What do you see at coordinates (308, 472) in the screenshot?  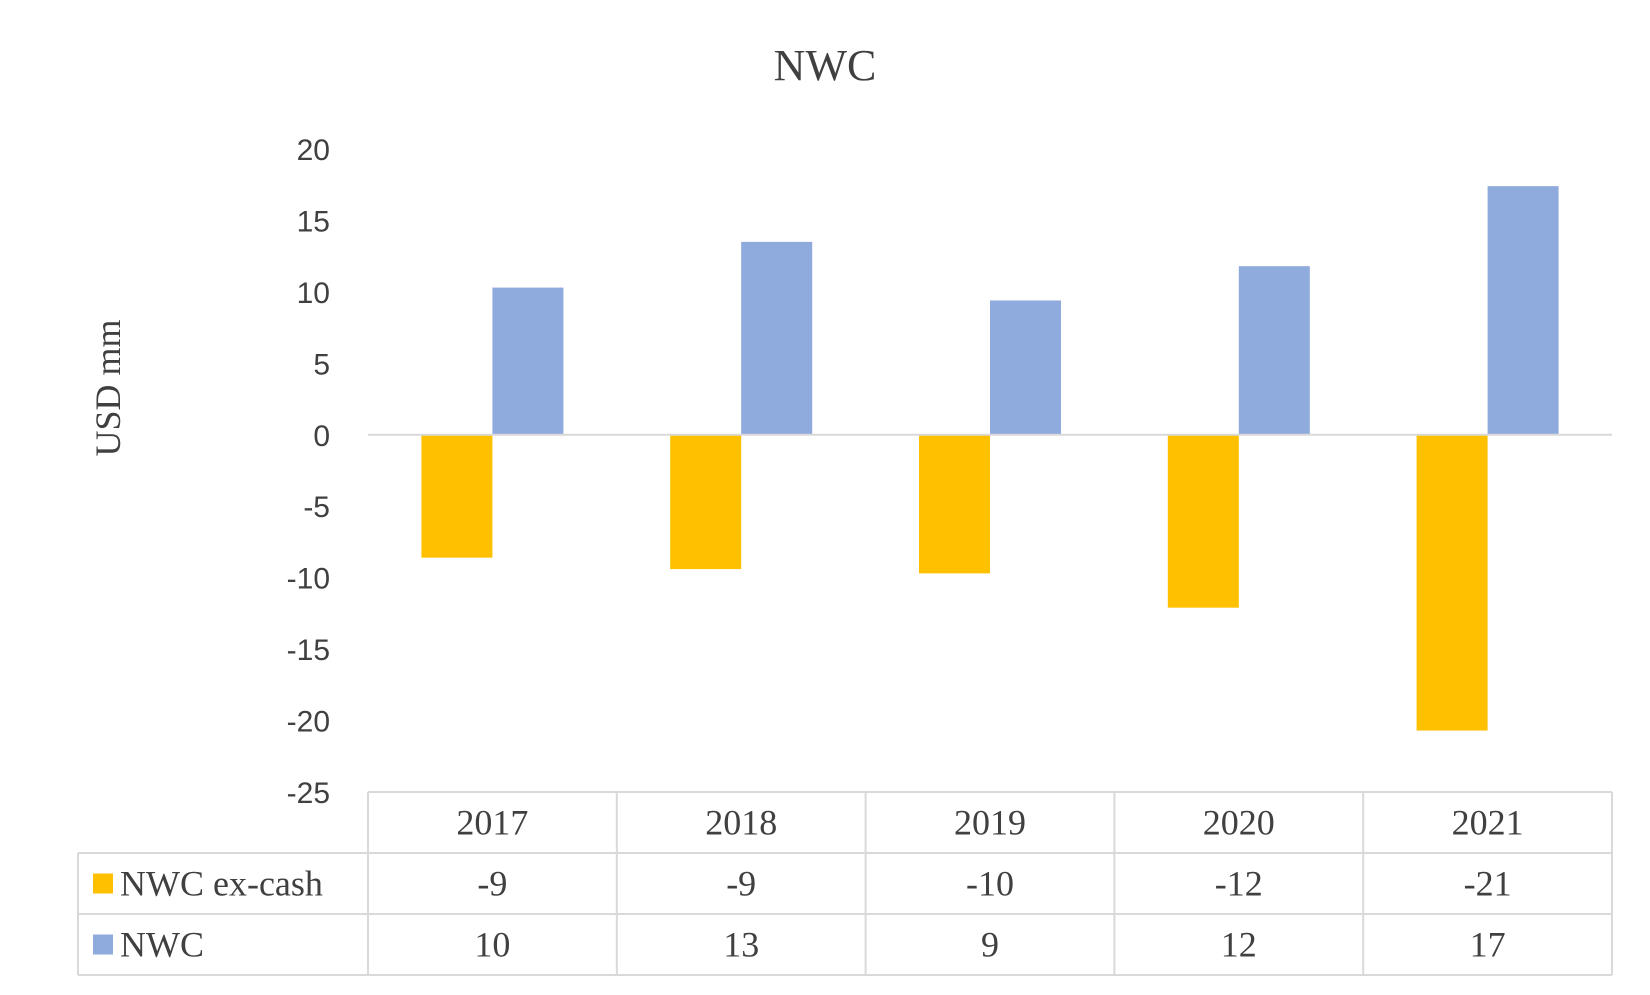 I see `y-axis-ticks: 20 15 10 5 0 -5 -10 -15 -20 -25` at bounding box center [308, 472].